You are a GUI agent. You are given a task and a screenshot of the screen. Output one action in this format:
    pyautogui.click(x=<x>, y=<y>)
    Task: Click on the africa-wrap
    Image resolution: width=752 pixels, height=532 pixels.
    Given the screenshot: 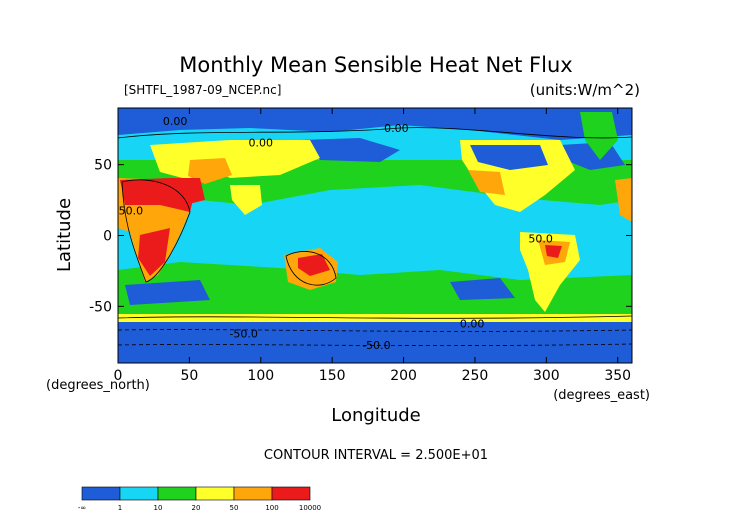 What is the action you would take?
    pyautogui.click(x=623, y=200)
    